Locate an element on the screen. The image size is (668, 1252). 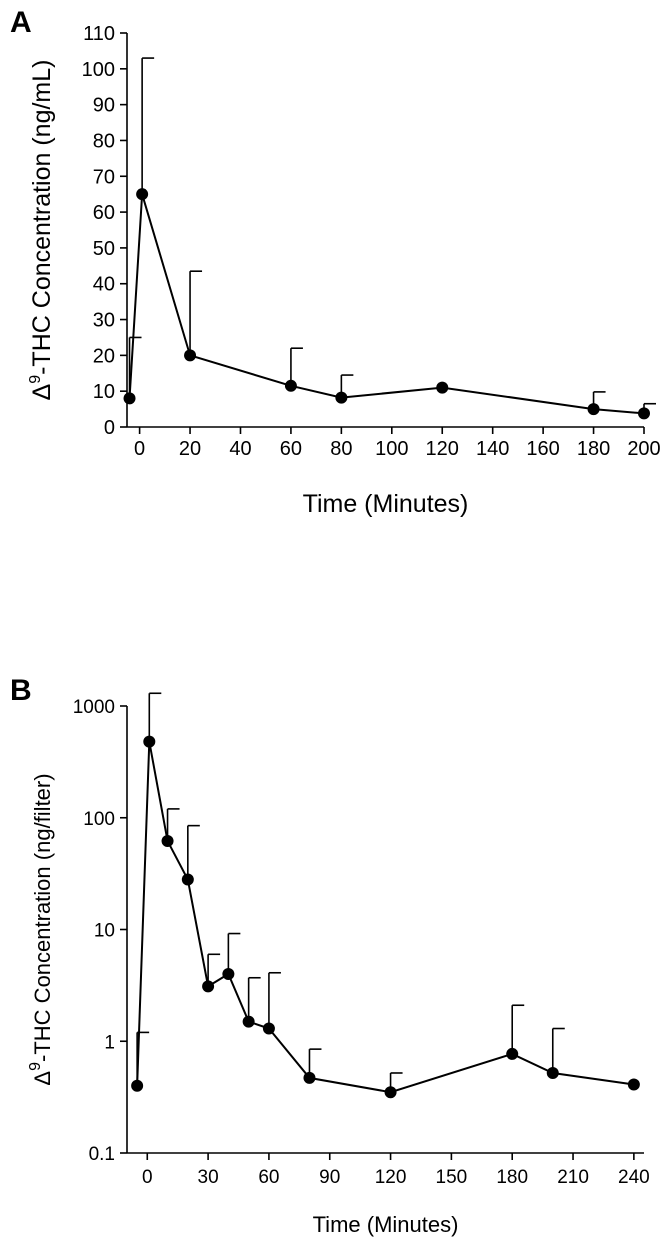
x-tick-label: 160 is located at coordinates (542, 449).